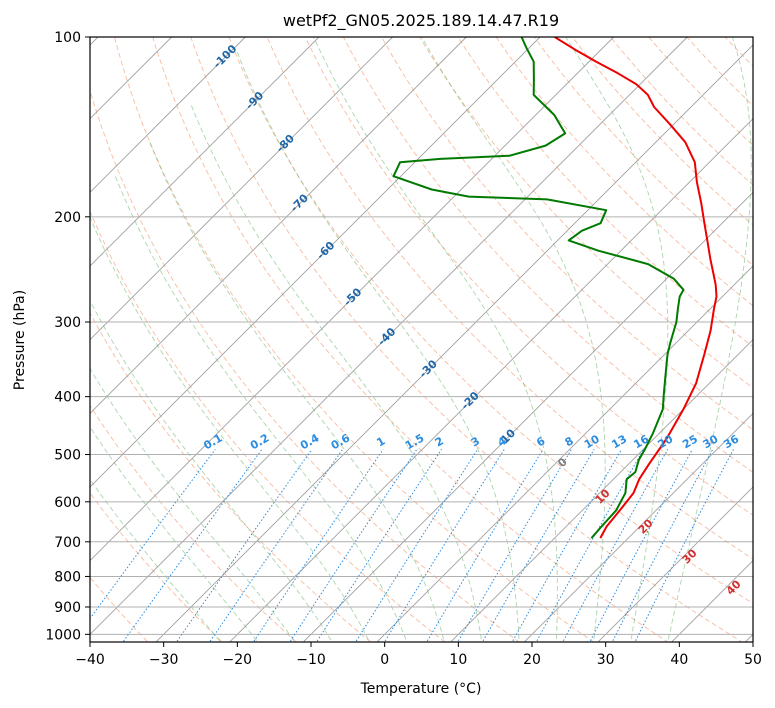  What do you see at coordinates (540, 441) in the screenshot?
I see `mixing-ratio-label: 6` at bounding box center [540, 441].